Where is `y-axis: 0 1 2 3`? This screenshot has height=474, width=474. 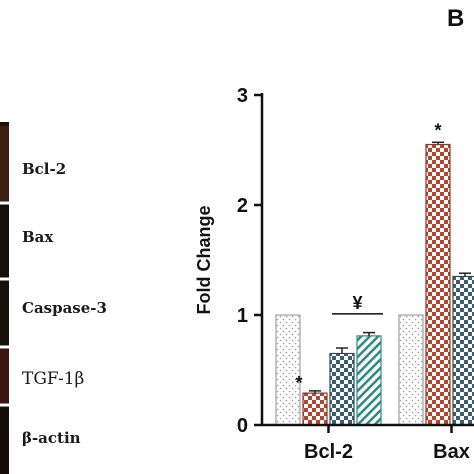
y-axis: 0 1 2 3 is located at coordinates (250, 261).